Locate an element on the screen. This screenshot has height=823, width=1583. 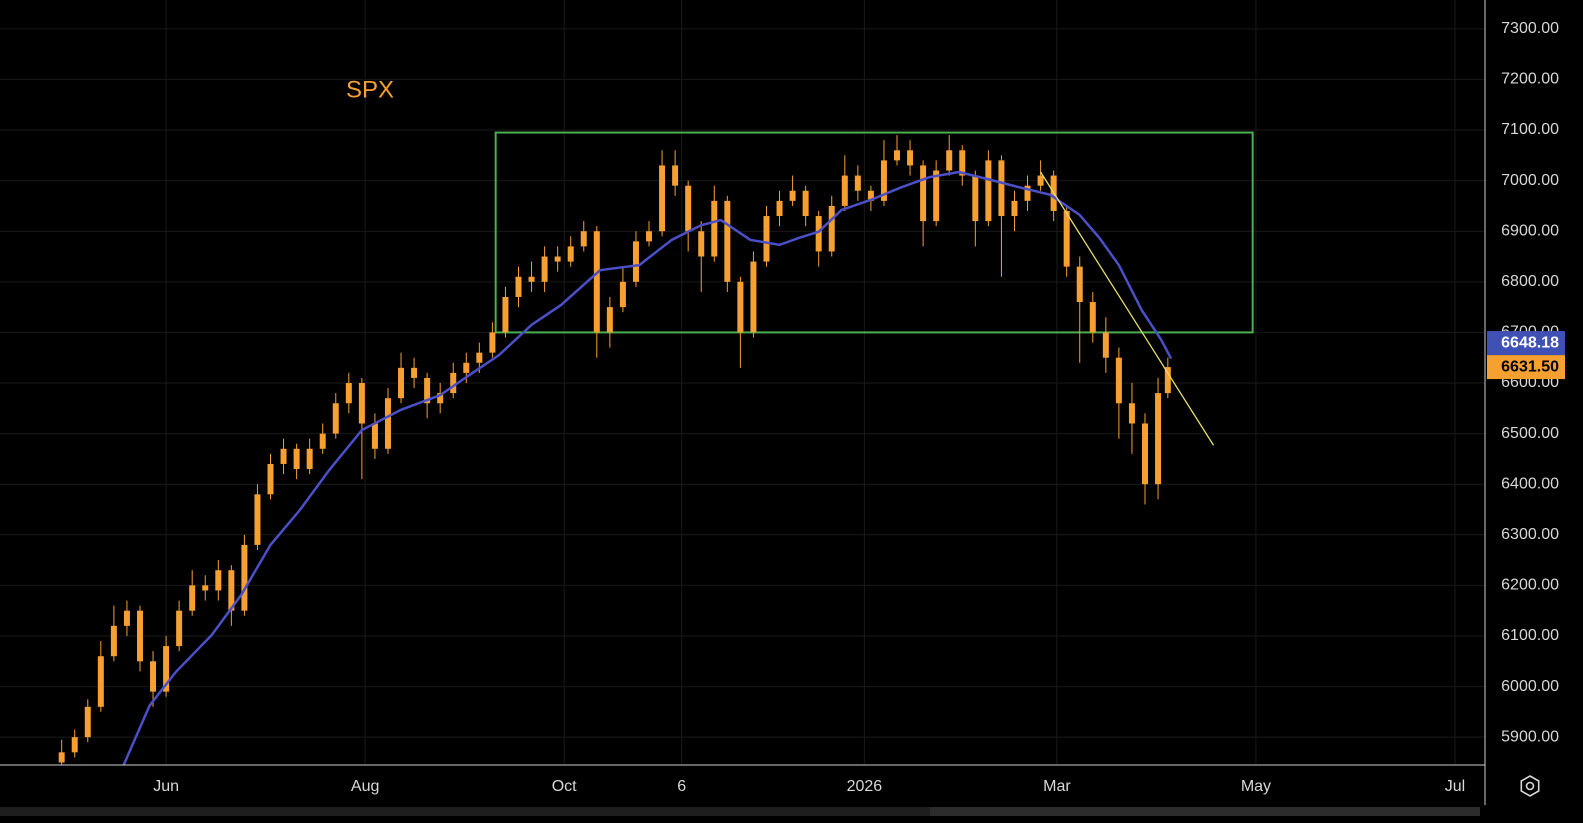
x-tick-label: Mar is located at coordinates (1057, 786).